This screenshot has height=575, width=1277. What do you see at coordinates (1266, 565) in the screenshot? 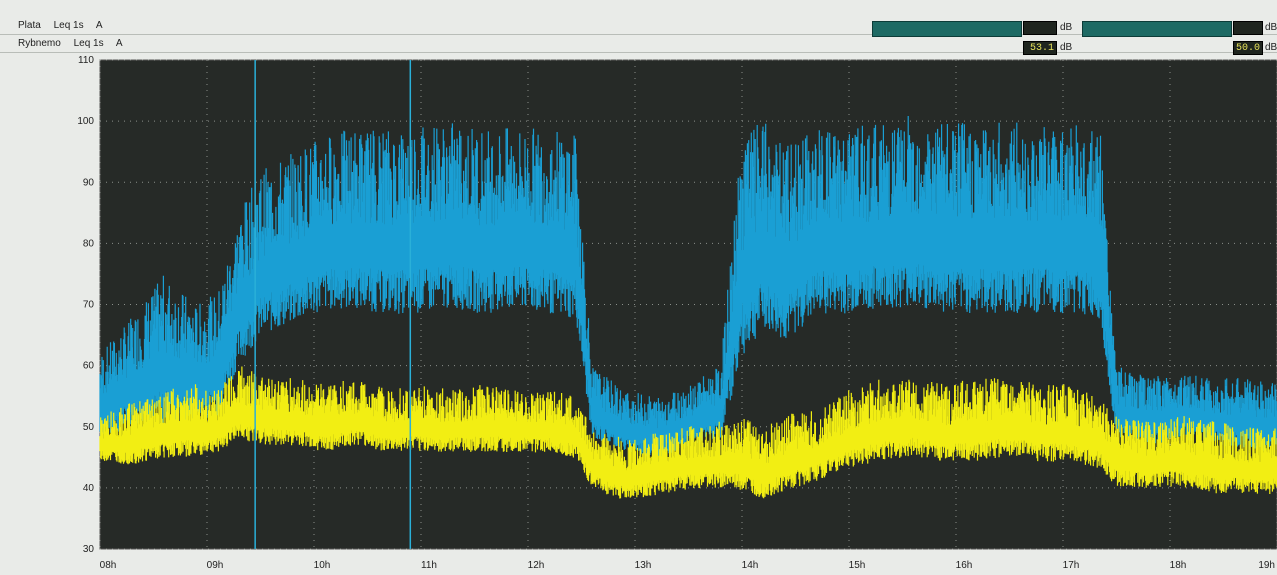
I see `x-tick-label: 19h` at bounding box center [1266, 565].